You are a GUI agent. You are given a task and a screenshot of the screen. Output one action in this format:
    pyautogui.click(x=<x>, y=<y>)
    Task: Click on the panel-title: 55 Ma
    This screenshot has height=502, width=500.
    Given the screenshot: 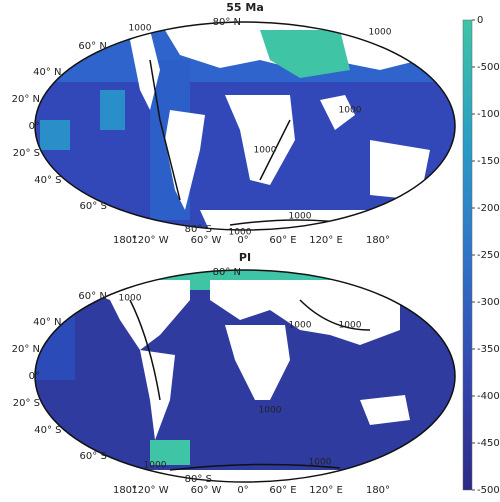 What is the action you would take?
    pyautogui.click(x=245, y=7)
    